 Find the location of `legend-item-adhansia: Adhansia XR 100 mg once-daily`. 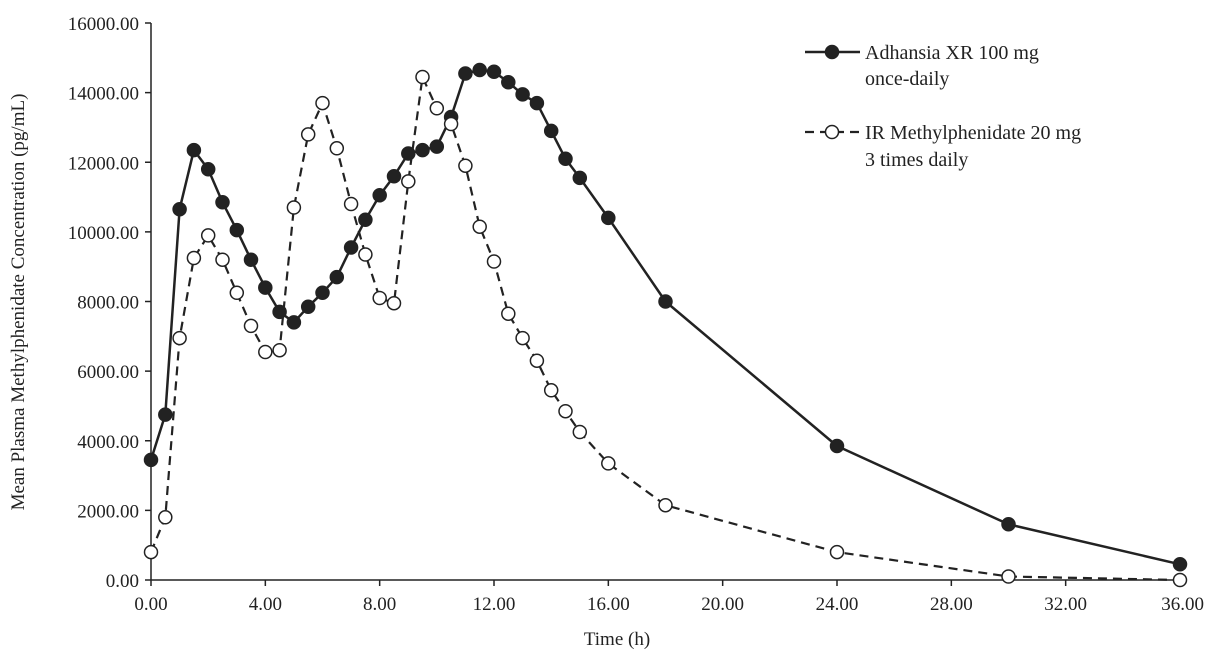

legend-item-adhansia: Adhansia XR 100 mg once-daily is located at coordinates (922, 66).